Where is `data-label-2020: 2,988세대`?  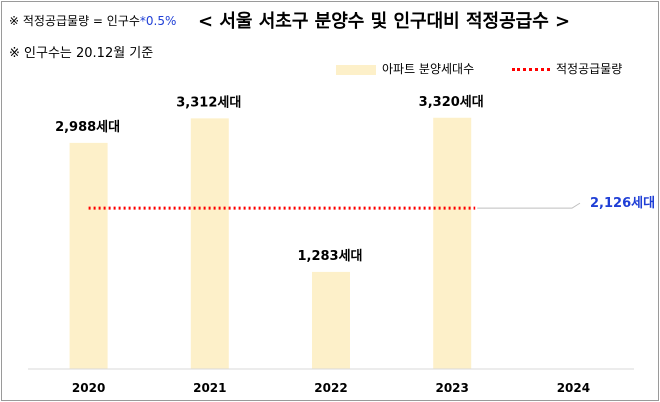 data-label-2020: 2,988세대 is located at coordinates (87, 127).